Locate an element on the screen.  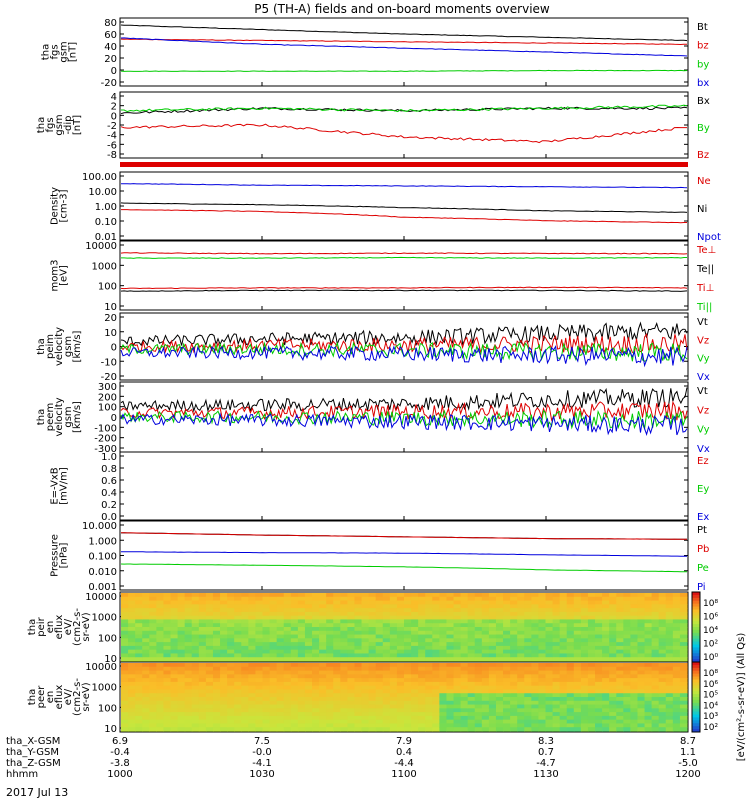
colorbar-step is located at coordinates (696, 664).